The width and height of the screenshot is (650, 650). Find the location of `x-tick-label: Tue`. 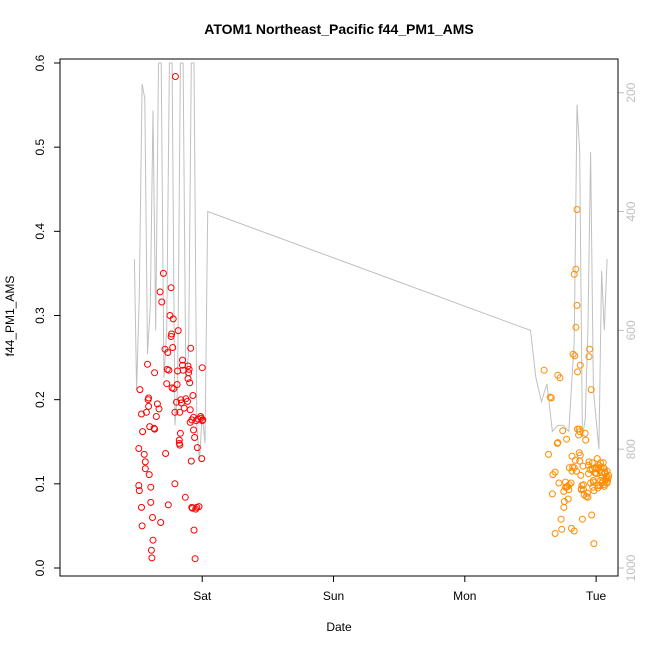

x-tick-label: Tue is located at coordinates (596, 596).